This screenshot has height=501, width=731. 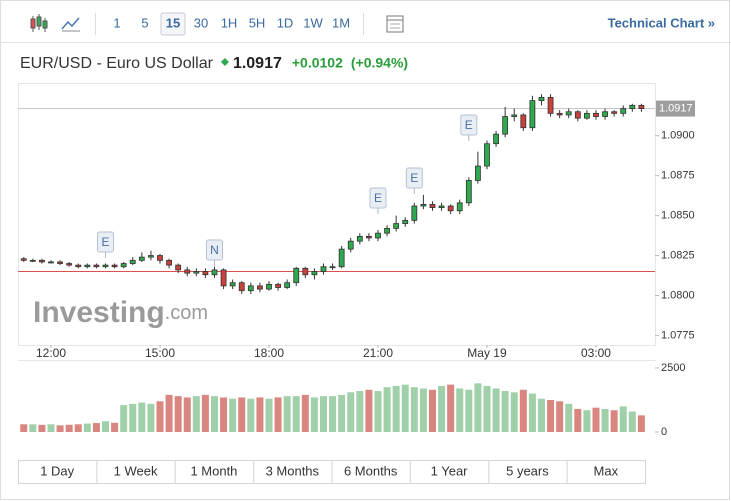 I want to click on technical-chart-link: Technical Chart », so click(x=661, y=22).